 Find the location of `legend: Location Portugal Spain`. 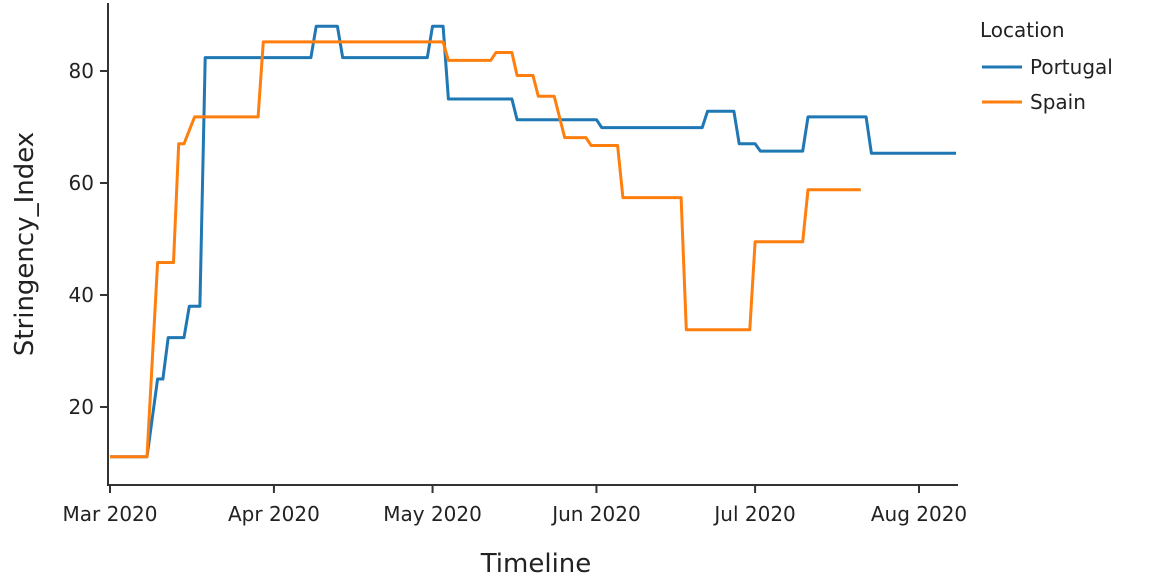

legend: Location Portugal Spain is located at coordinates (1046, 66).